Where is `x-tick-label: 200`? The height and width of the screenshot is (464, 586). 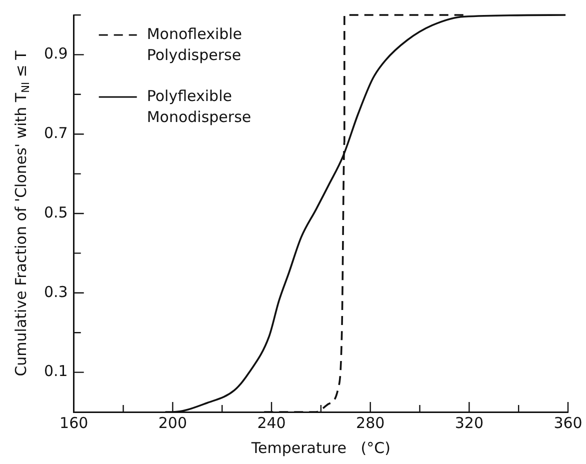
x-tick-label: 200 is located at coordinates (173, 423).